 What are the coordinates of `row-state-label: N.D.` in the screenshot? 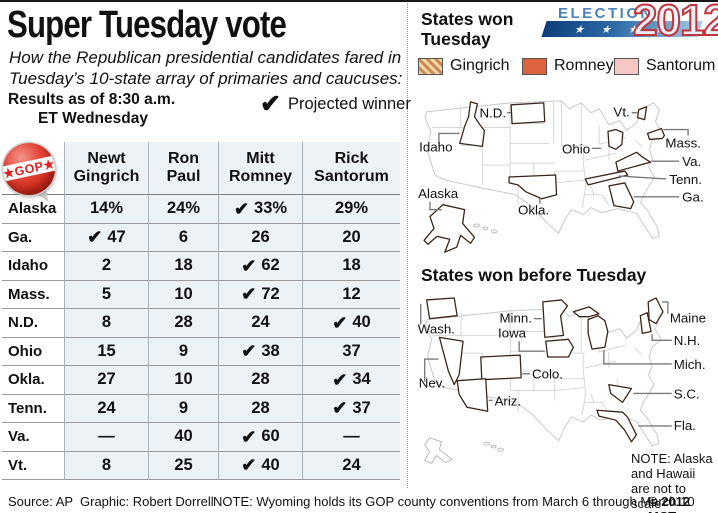 It's located at (33, 323).